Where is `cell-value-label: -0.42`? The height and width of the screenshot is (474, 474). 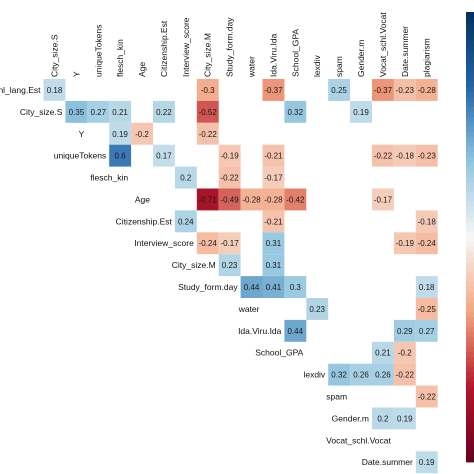
cell-value-label: -0.42 is located at coordinates (295, 199).